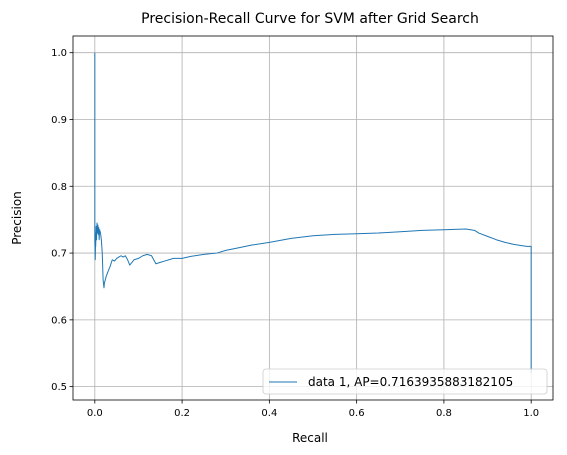 The height and width of the screenshot is (455, 567). I want to click on y-tick-label: 0.8, so click(59, 187).